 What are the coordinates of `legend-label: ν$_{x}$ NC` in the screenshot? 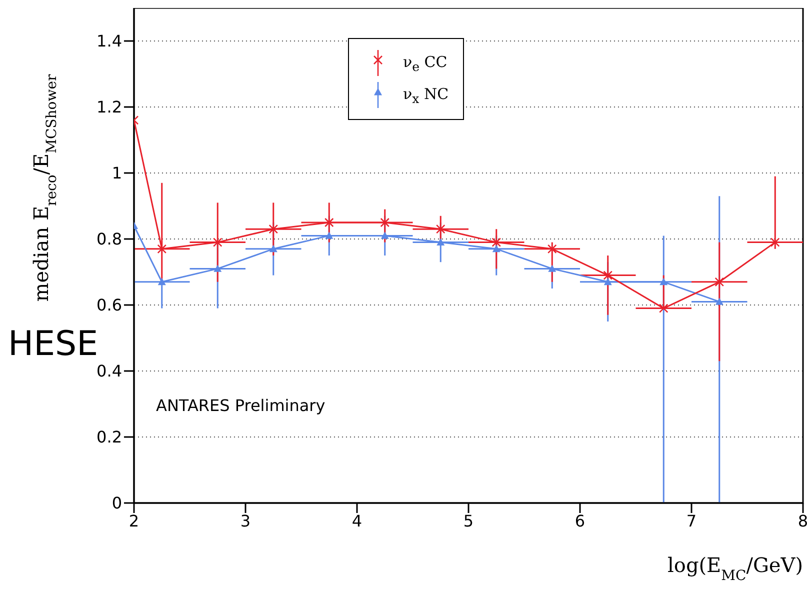 It's located at (426, 95).